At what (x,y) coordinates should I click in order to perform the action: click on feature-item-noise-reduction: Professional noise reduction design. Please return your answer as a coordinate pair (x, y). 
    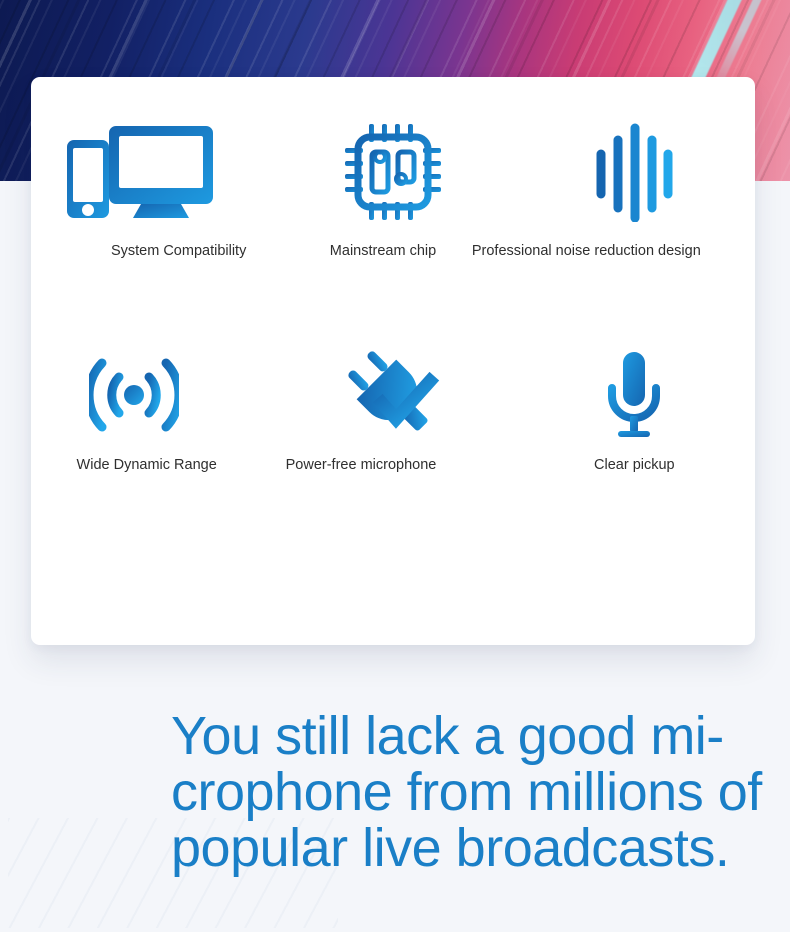
    Looking at the image, I should click on (613, 216).